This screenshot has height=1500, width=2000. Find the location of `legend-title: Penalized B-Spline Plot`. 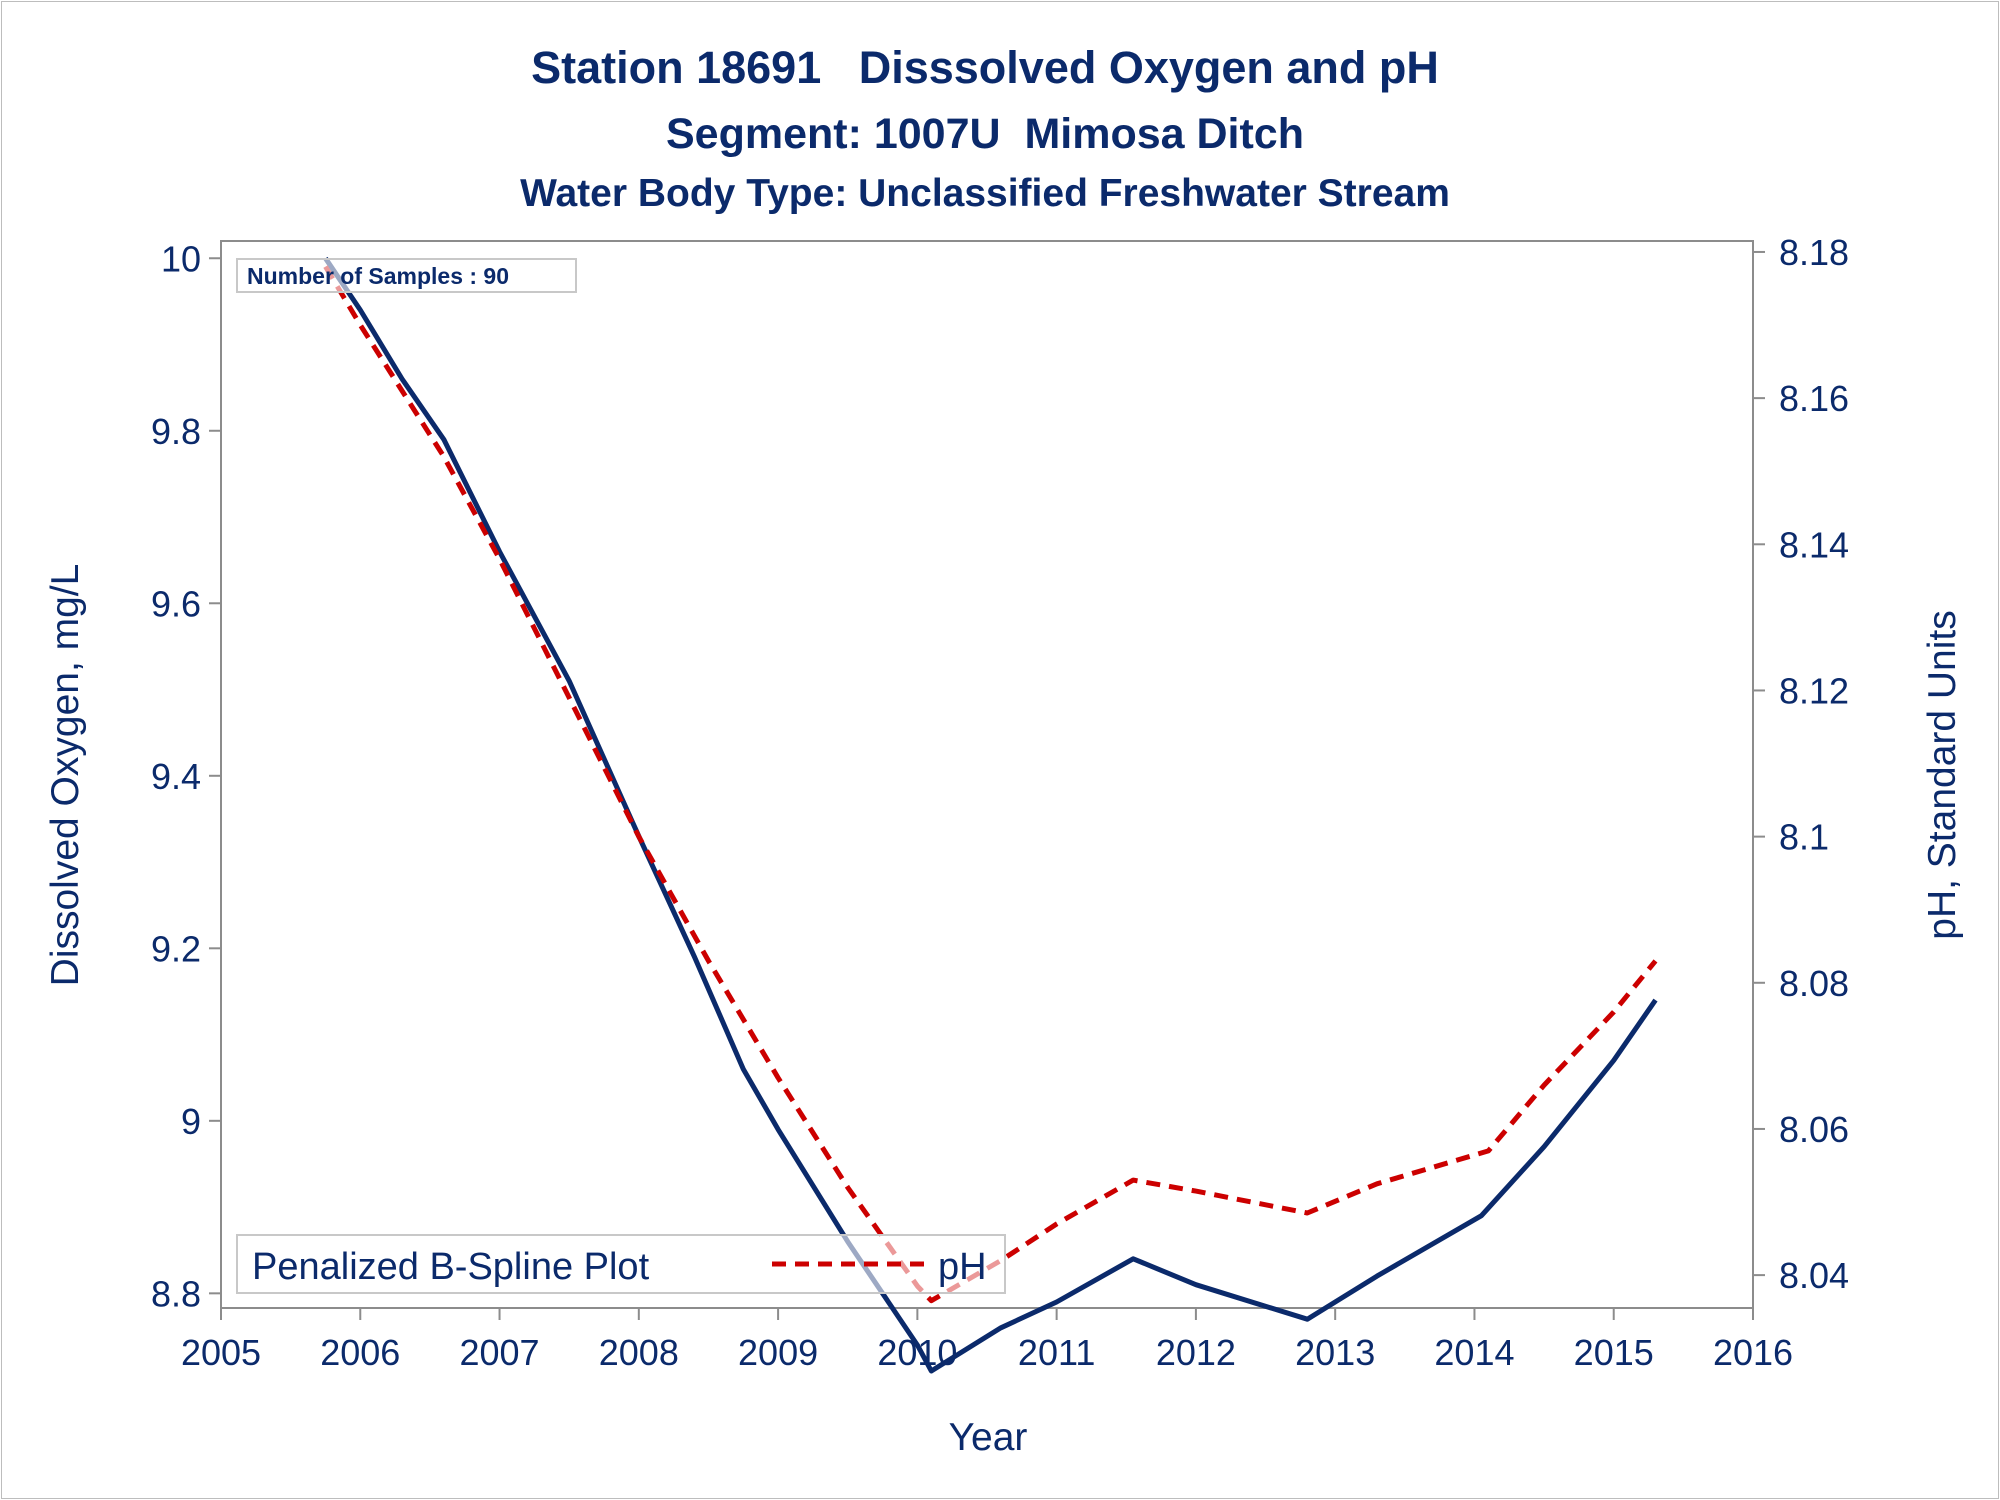

legend-title: Penalized B-Spline Plot is located at coordinates (451, 1267).